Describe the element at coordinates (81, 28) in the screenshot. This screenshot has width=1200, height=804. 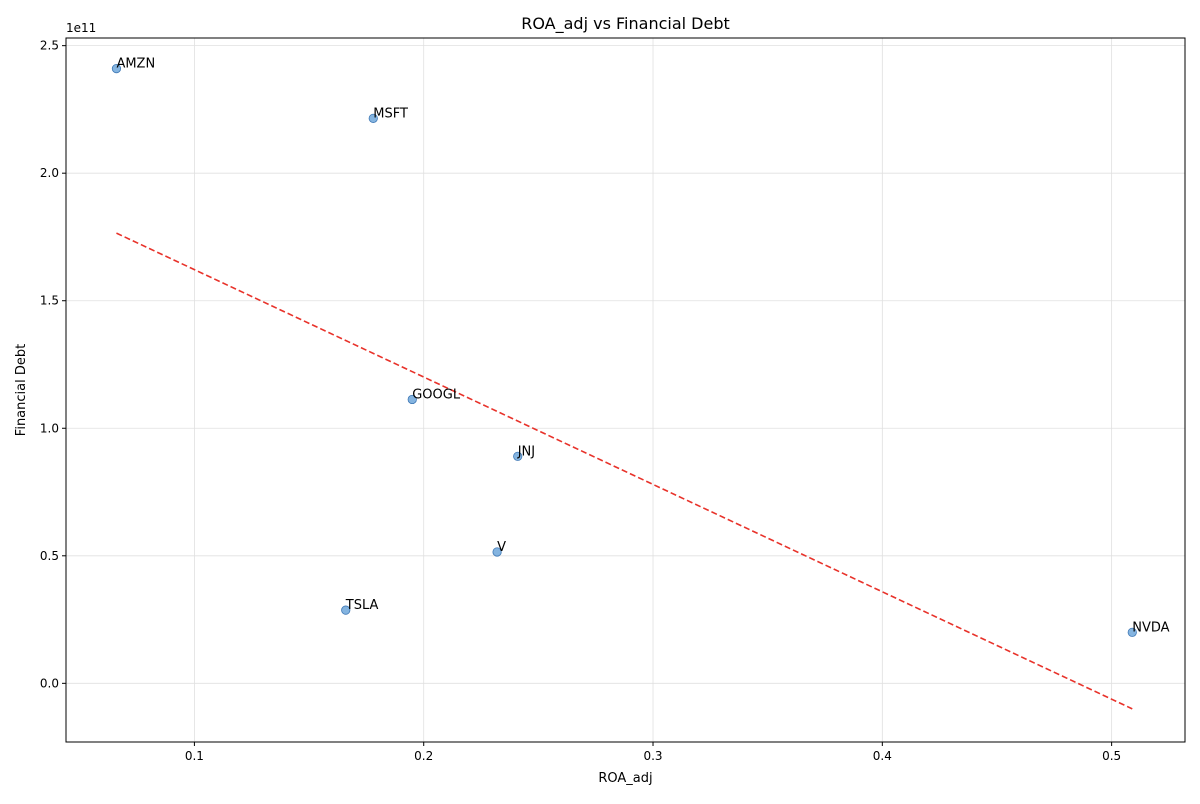
I see `y-axis-offset-text: 1e11` at that location.